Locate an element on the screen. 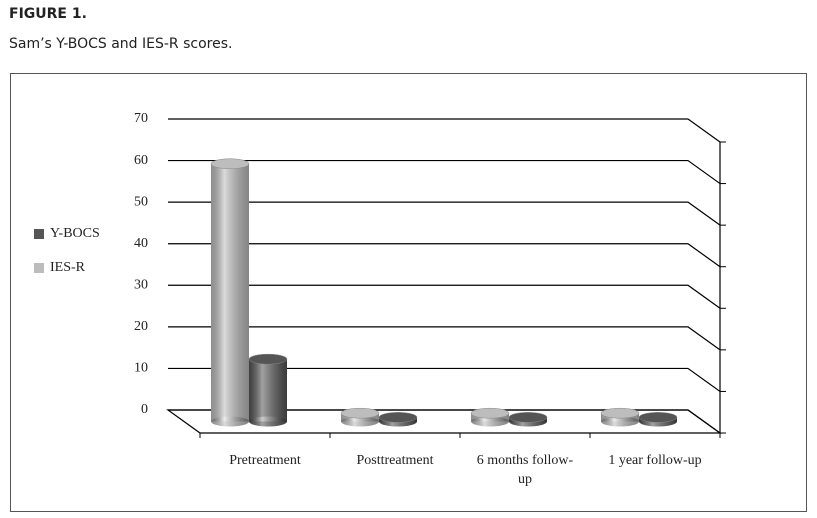 Image resolution: width=817 pixels, height=518 pixels. y-tick-label: 0 is located at coordinates (144, 409).